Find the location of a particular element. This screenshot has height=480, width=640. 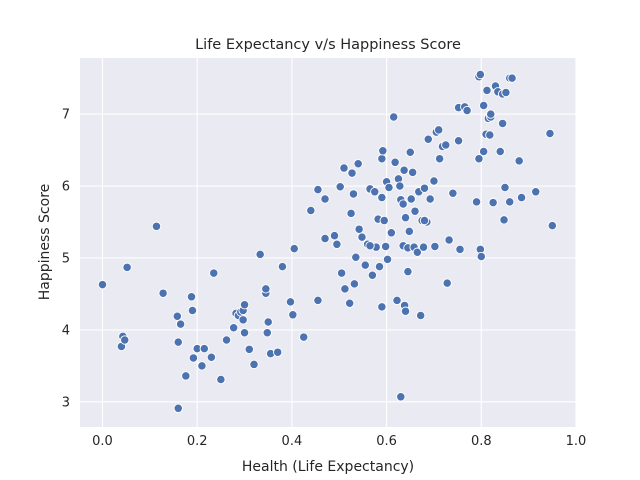

x-tick-label: 0.0 is located at coordinates (102, 441).